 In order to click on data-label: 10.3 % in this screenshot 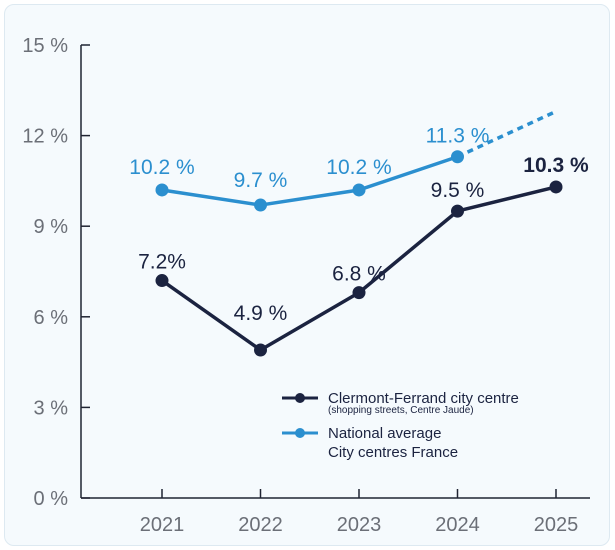, I will do `click(556, 165)`.